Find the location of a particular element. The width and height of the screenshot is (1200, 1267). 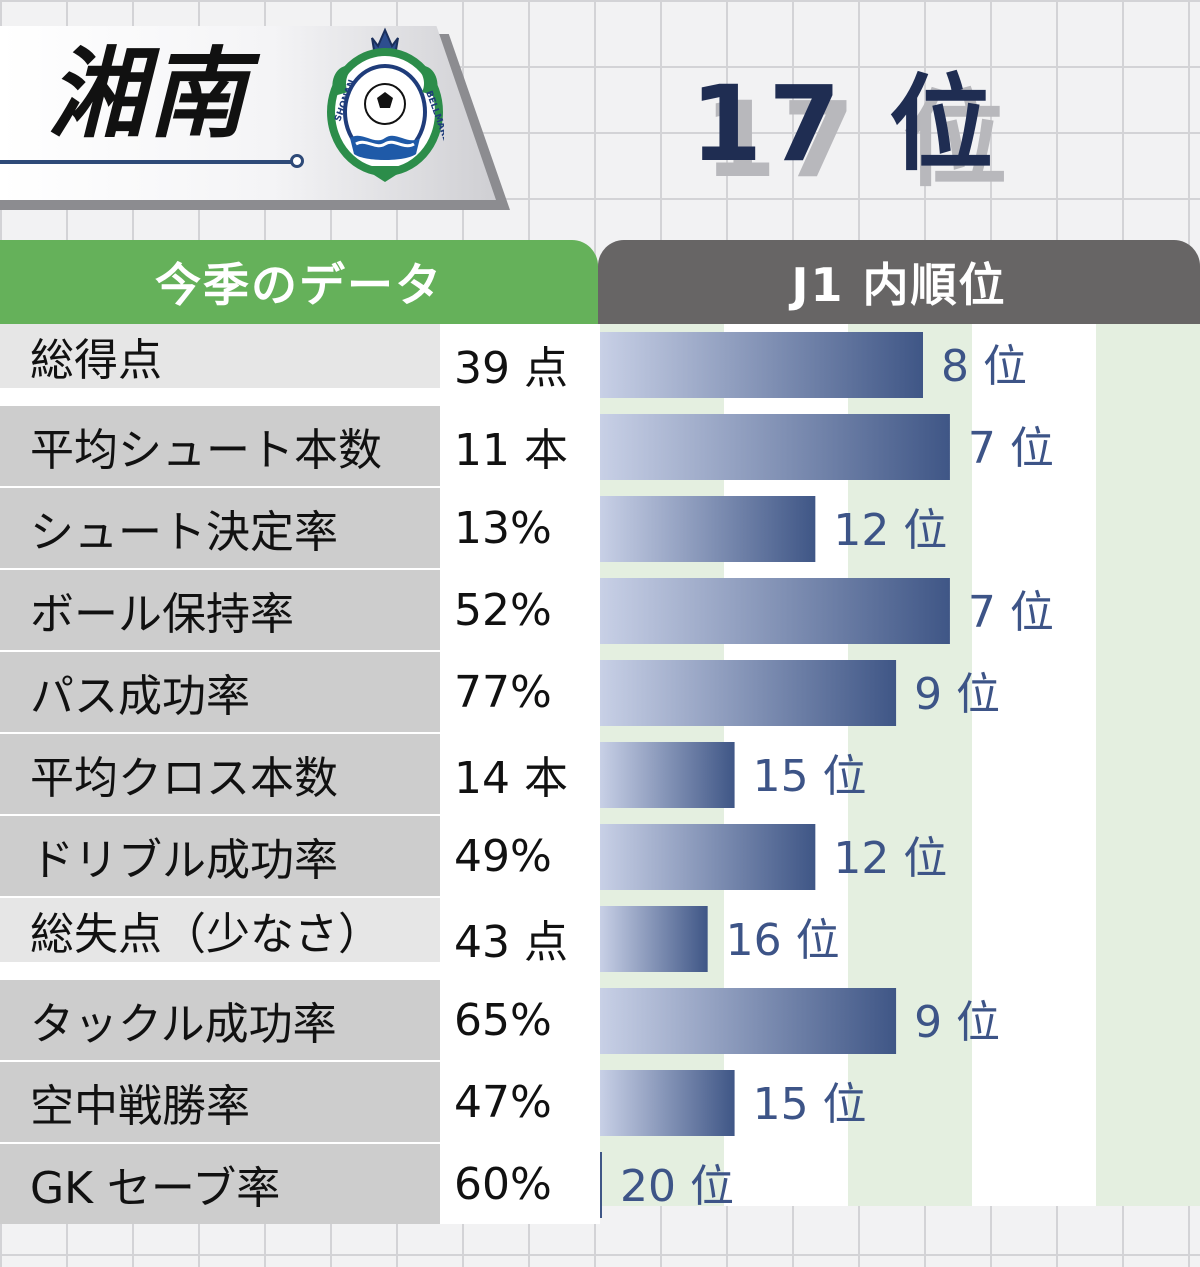

stat-value: 14 本 is located at coordinates (520, 774).